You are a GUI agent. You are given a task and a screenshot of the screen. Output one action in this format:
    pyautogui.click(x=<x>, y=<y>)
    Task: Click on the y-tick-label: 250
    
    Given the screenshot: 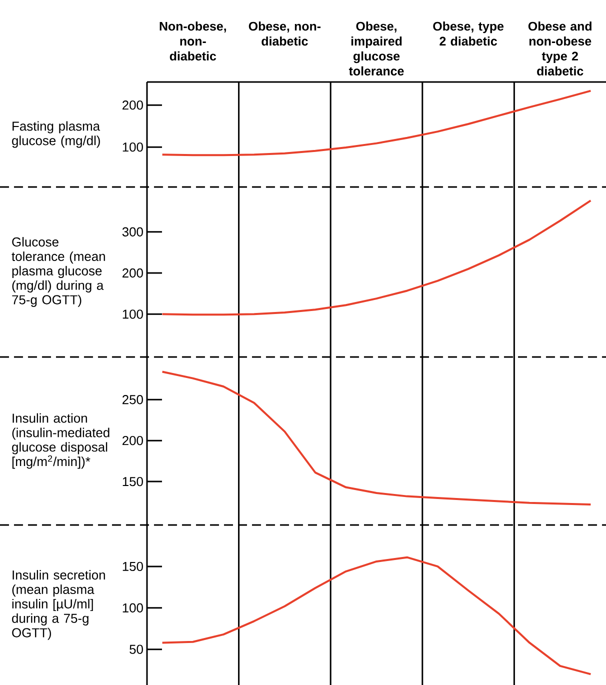 What is the action you would take?
    pyautogui.click(x=132, y=399)
    